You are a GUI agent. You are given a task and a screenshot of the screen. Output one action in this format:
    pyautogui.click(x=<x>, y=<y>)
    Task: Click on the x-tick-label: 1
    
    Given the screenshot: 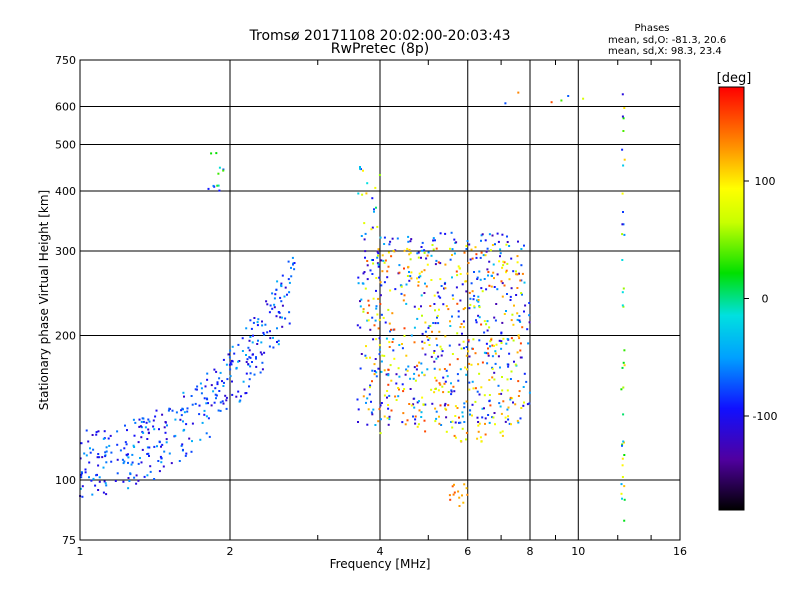 What is the action you would take?
    pyautogui.click(x=80, y=551)
    